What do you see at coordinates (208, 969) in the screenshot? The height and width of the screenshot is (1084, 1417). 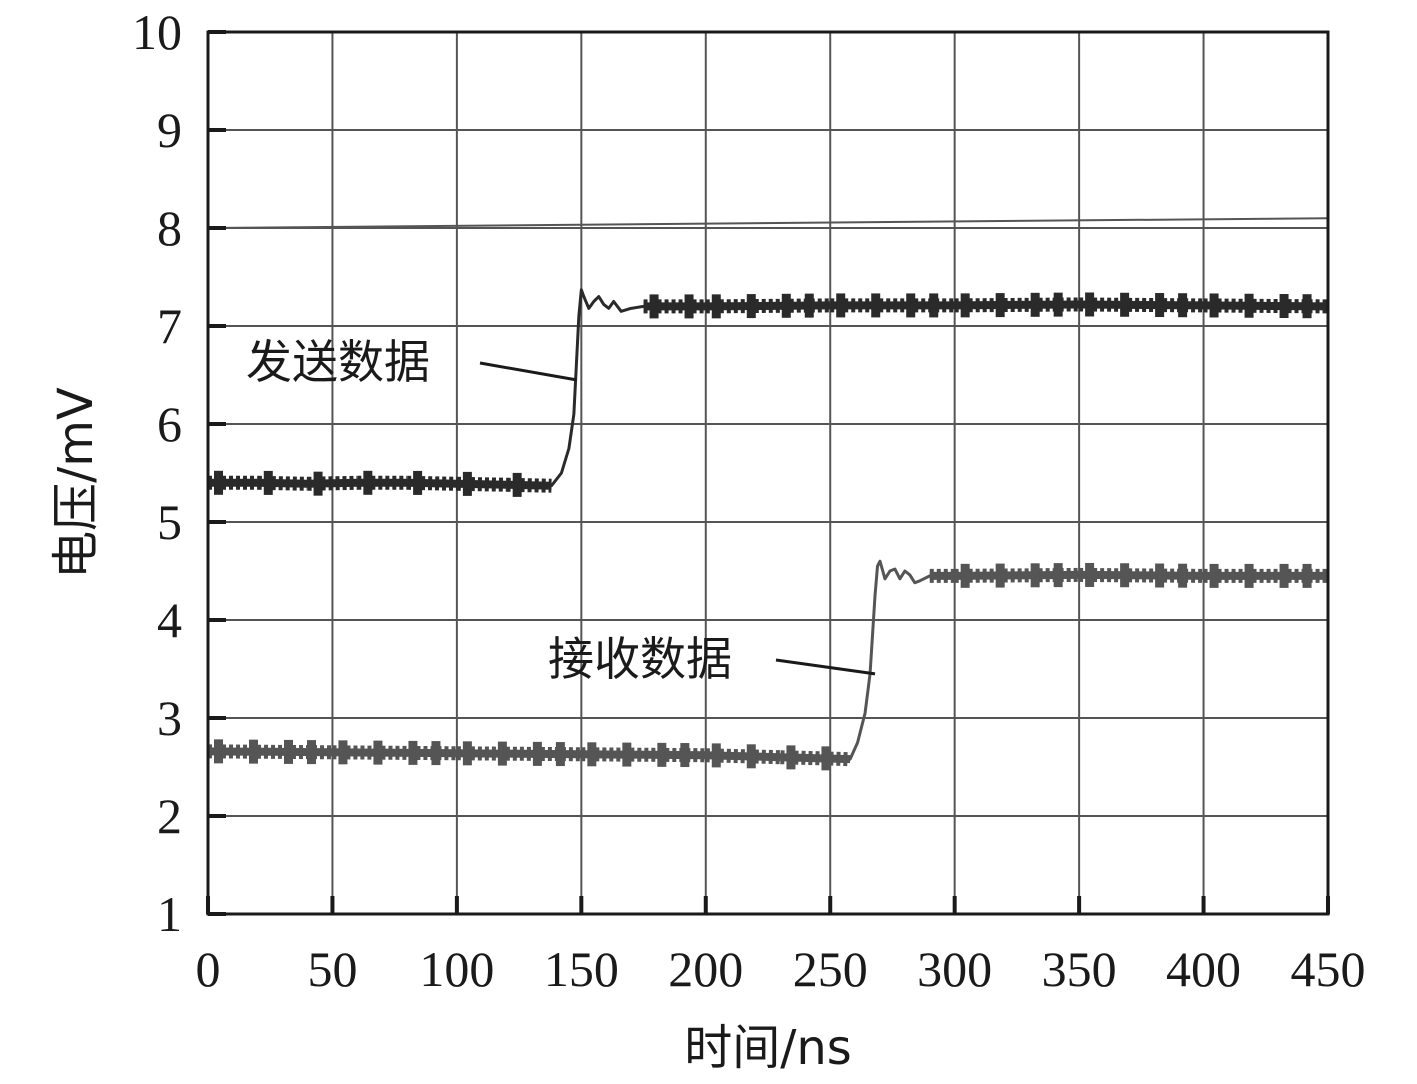 I see `x-tick-label: 0` at bounding box center [208, 969].